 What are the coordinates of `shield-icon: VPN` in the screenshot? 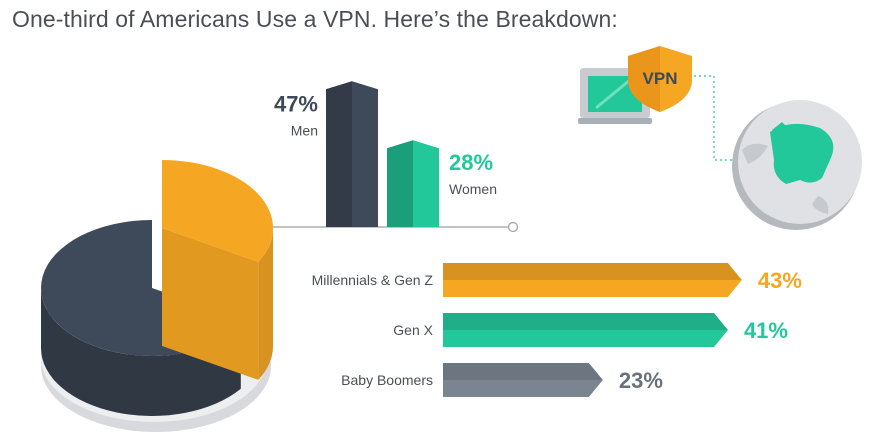 It's located at (660, 79).